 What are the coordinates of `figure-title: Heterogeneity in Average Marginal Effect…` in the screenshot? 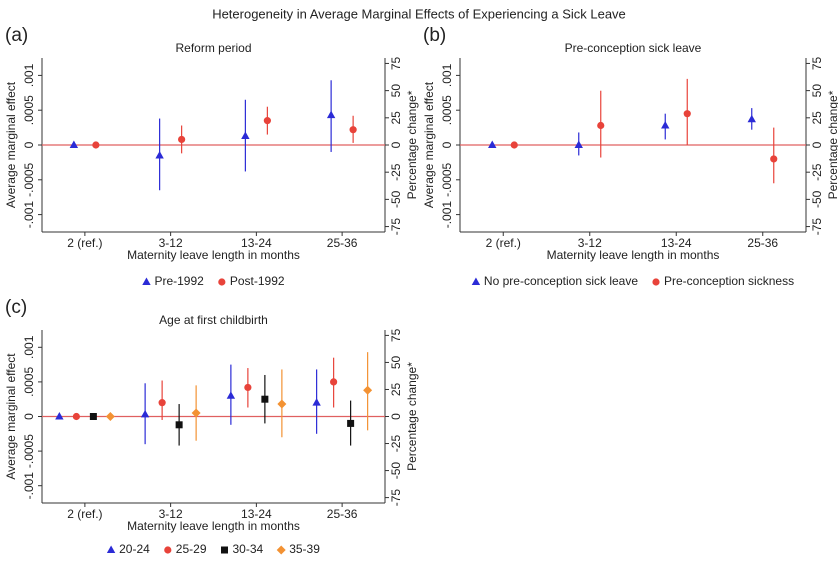 It's located at (419, 13).